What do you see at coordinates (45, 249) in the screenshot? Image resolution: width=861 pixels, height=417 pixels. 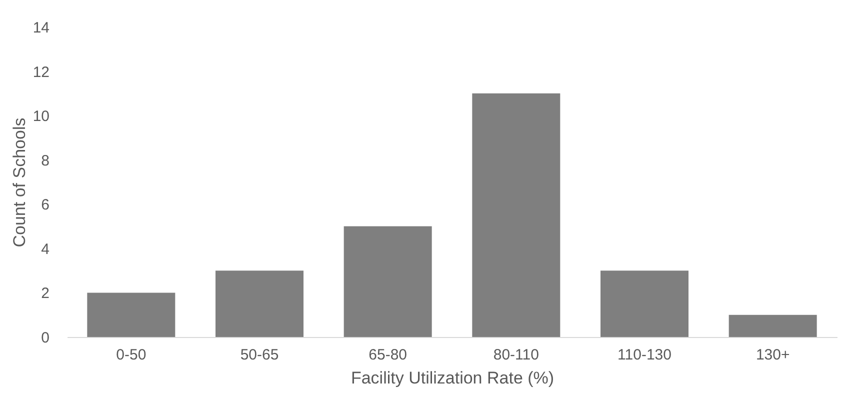 I see `y-tick-label: 4` at bounding box center [45, 249].